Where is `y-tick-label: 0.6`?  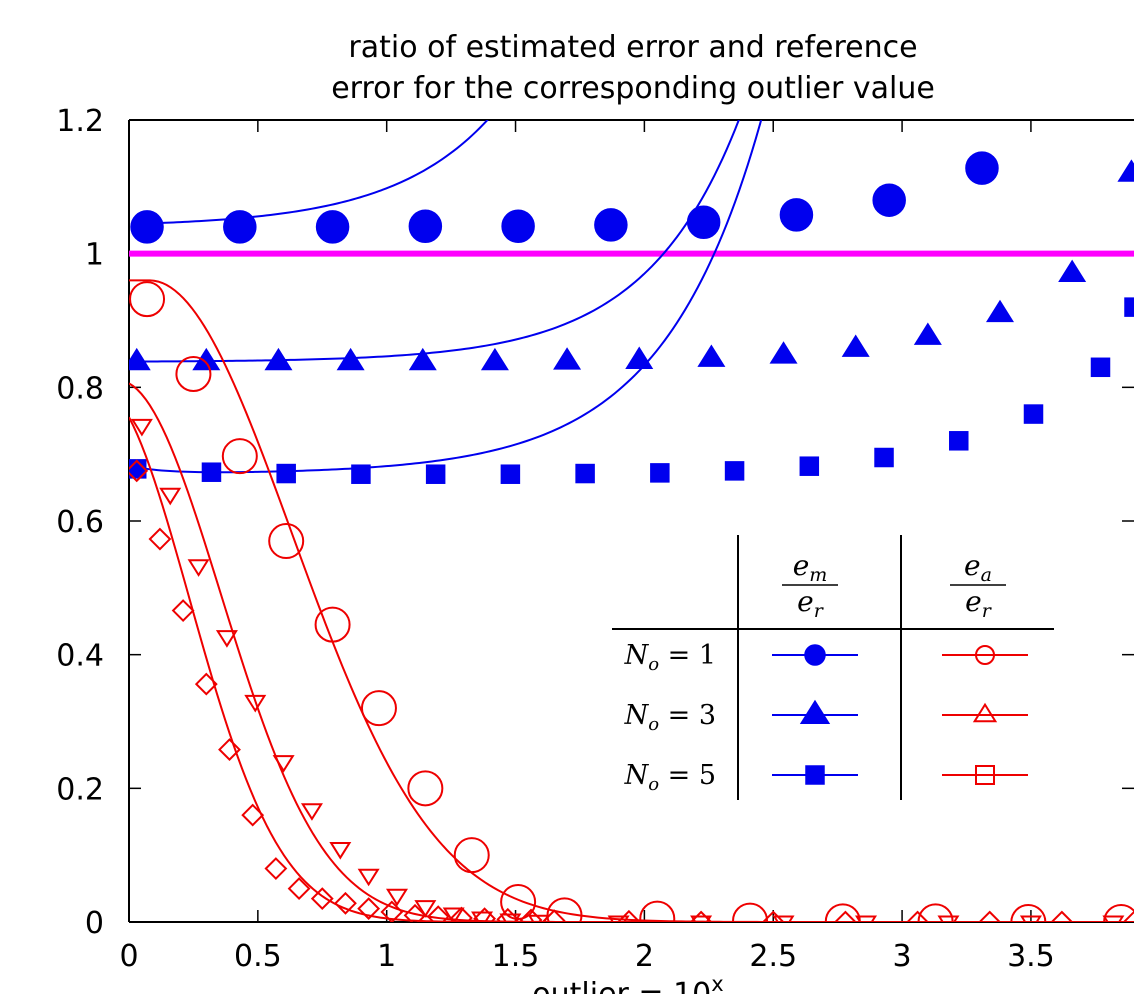
y-tick-label: 0.6 is located at coordinates (80, 522).